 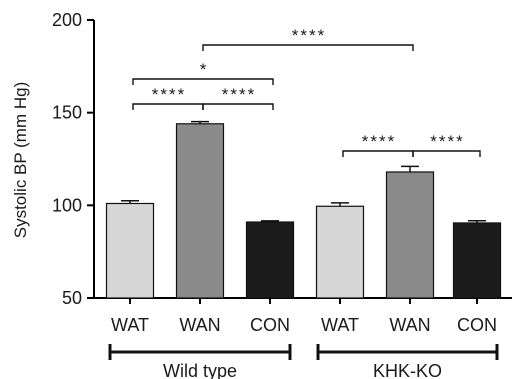 I want to click on y-axis-title: Systolic BP (mm Hg), so click(x=20, y=160).